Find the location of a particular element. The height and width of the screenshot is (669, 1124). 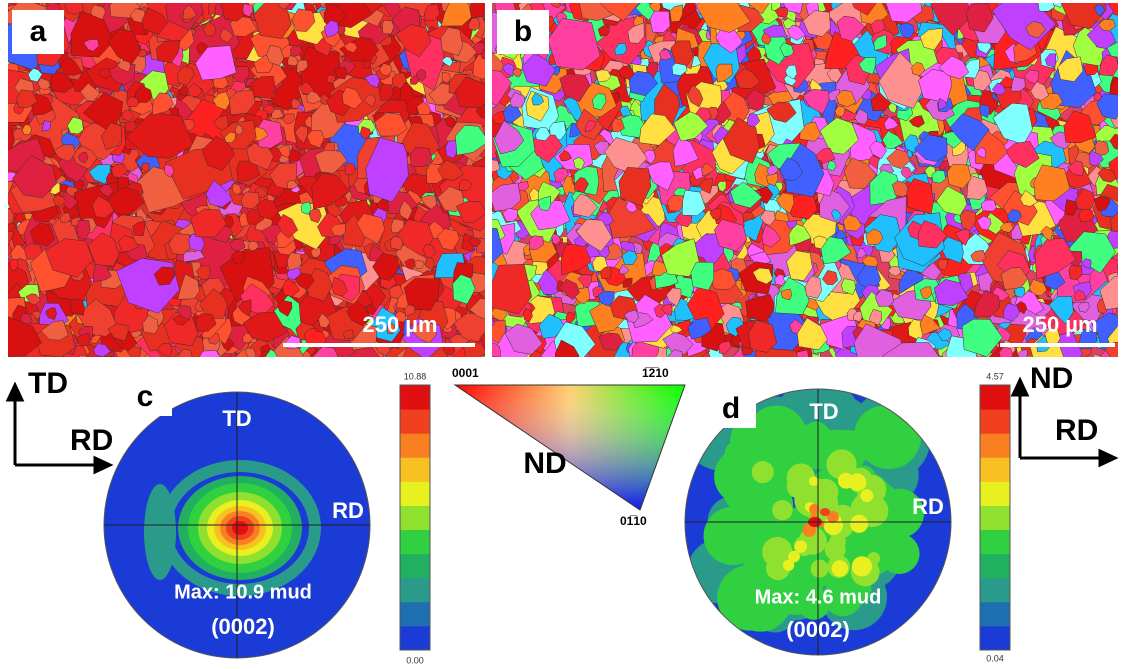

pole-axis: RD is located at coordinates (348, 510).